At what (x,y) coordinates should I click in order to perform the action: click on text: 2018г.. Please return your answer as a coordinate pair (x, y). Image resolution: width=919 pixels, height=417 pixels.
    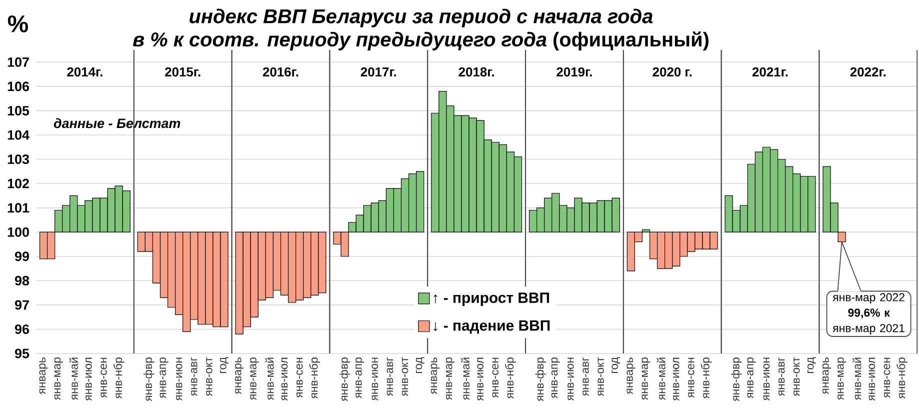
    Looking at the image, I should click on (476, 72).